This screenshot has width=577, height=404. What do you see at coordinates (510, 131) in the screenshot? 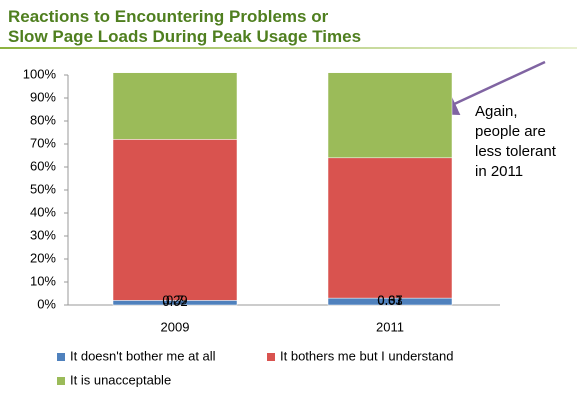
I see `annotation: people are` at bounding box center [510, 131].